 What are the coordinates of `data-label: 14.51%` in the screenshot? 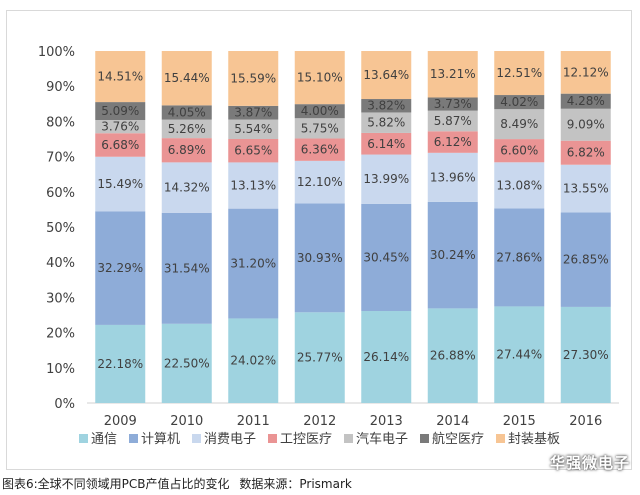 It's located at (120, 77).